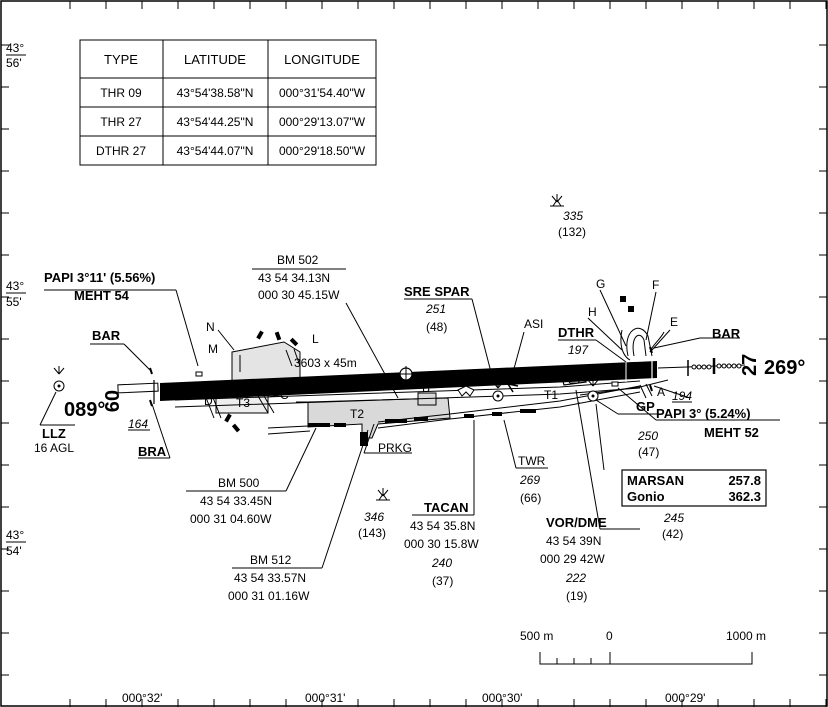 Image resolution: width=828 pixels, height=707 pixels. Describe the element at coordinates (325, 363) in the screenshot. I see `runway-dimensions: 3603 x 45m` at that location.